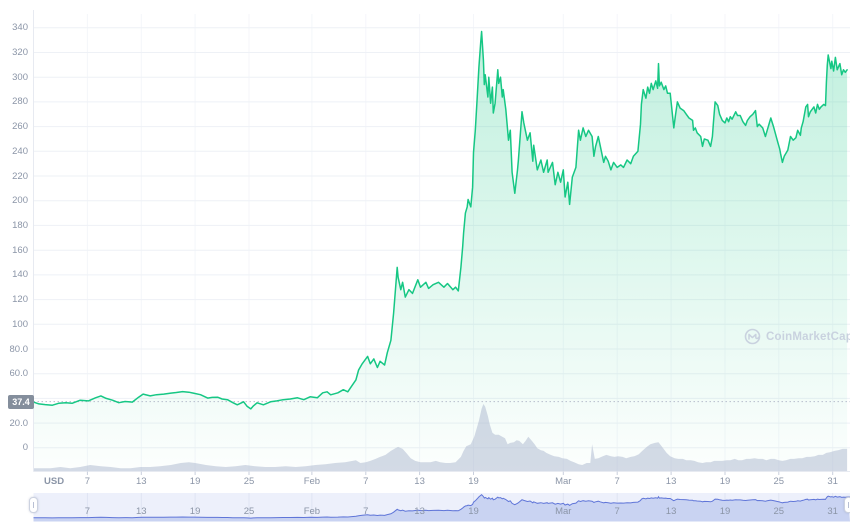 The height and width of the screenshot is (531, 850). I want to click on navigator-area-fill, so click(441, 508).